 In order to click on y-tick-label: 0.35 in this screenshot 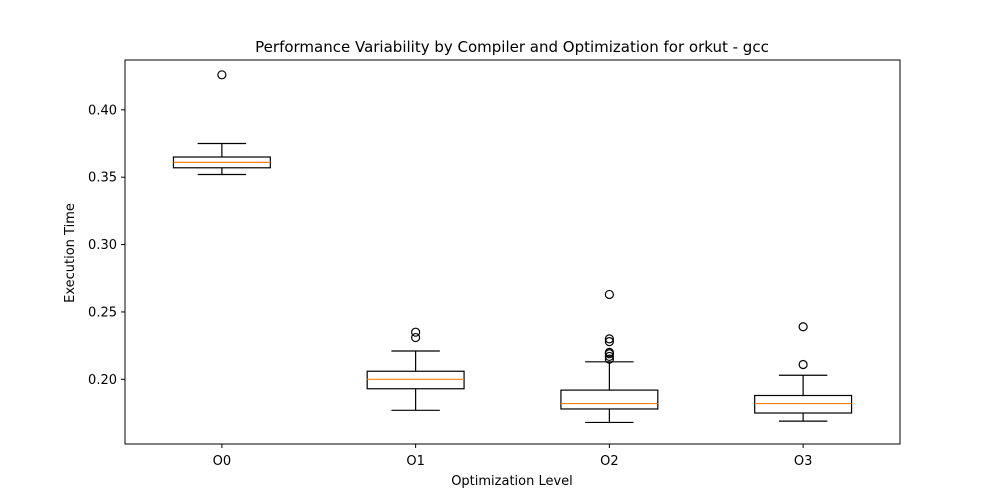, I will do `click(102, 178)`.